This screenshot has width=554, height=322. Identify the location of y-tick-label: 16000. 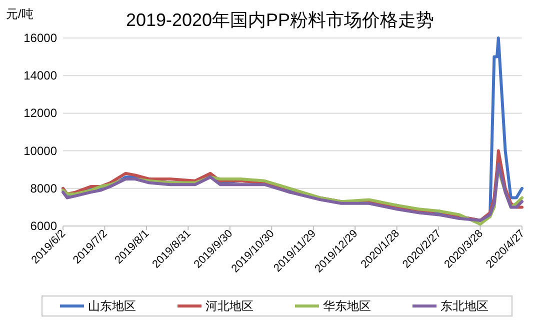
(41, 38).